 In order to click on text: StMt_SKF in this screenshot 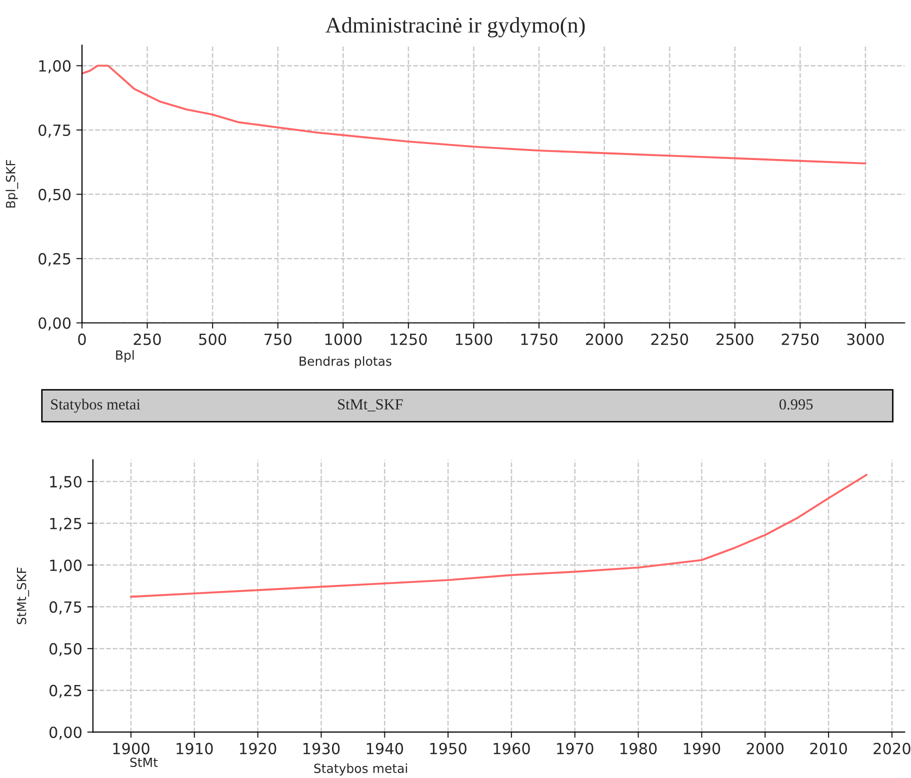, I will do `click(370, 405)`.